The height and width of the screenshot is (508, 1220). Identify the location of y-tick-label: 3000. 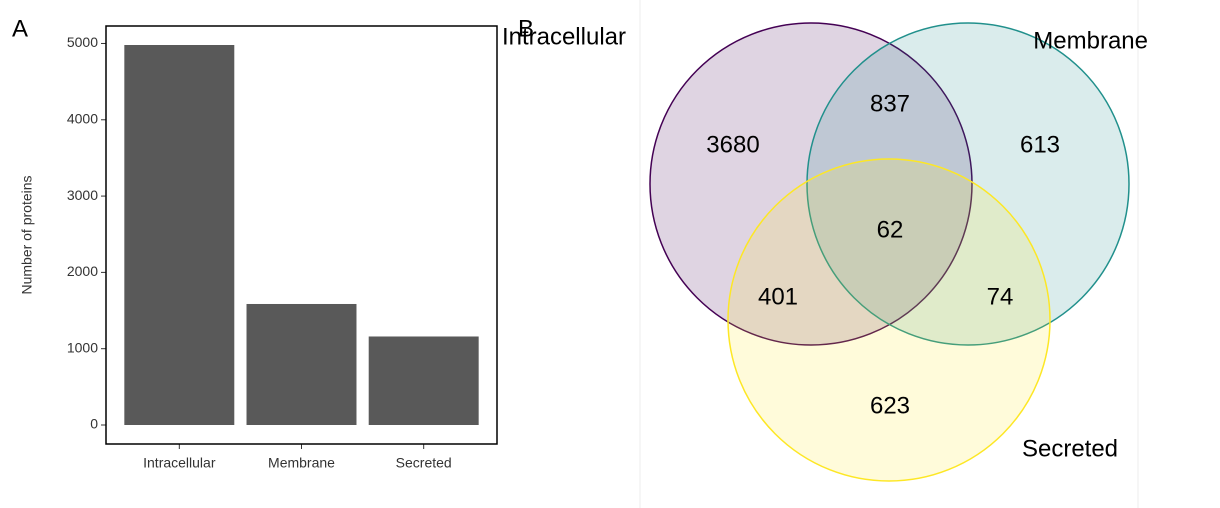
(82, 195).